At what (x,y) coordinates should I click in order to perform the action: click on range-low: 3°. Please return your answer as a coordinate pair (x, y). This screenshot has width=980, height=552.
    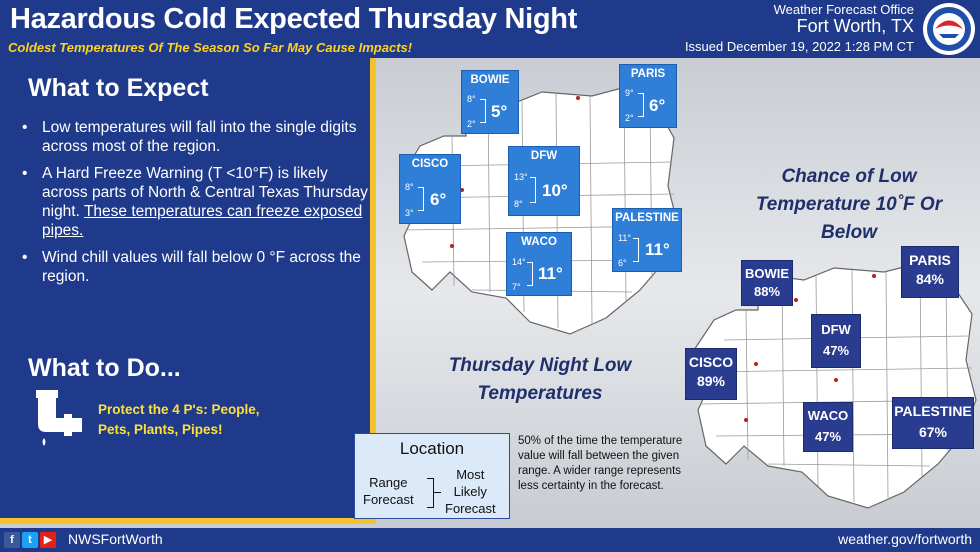
    Looking at the image, I should click on (409, 213).